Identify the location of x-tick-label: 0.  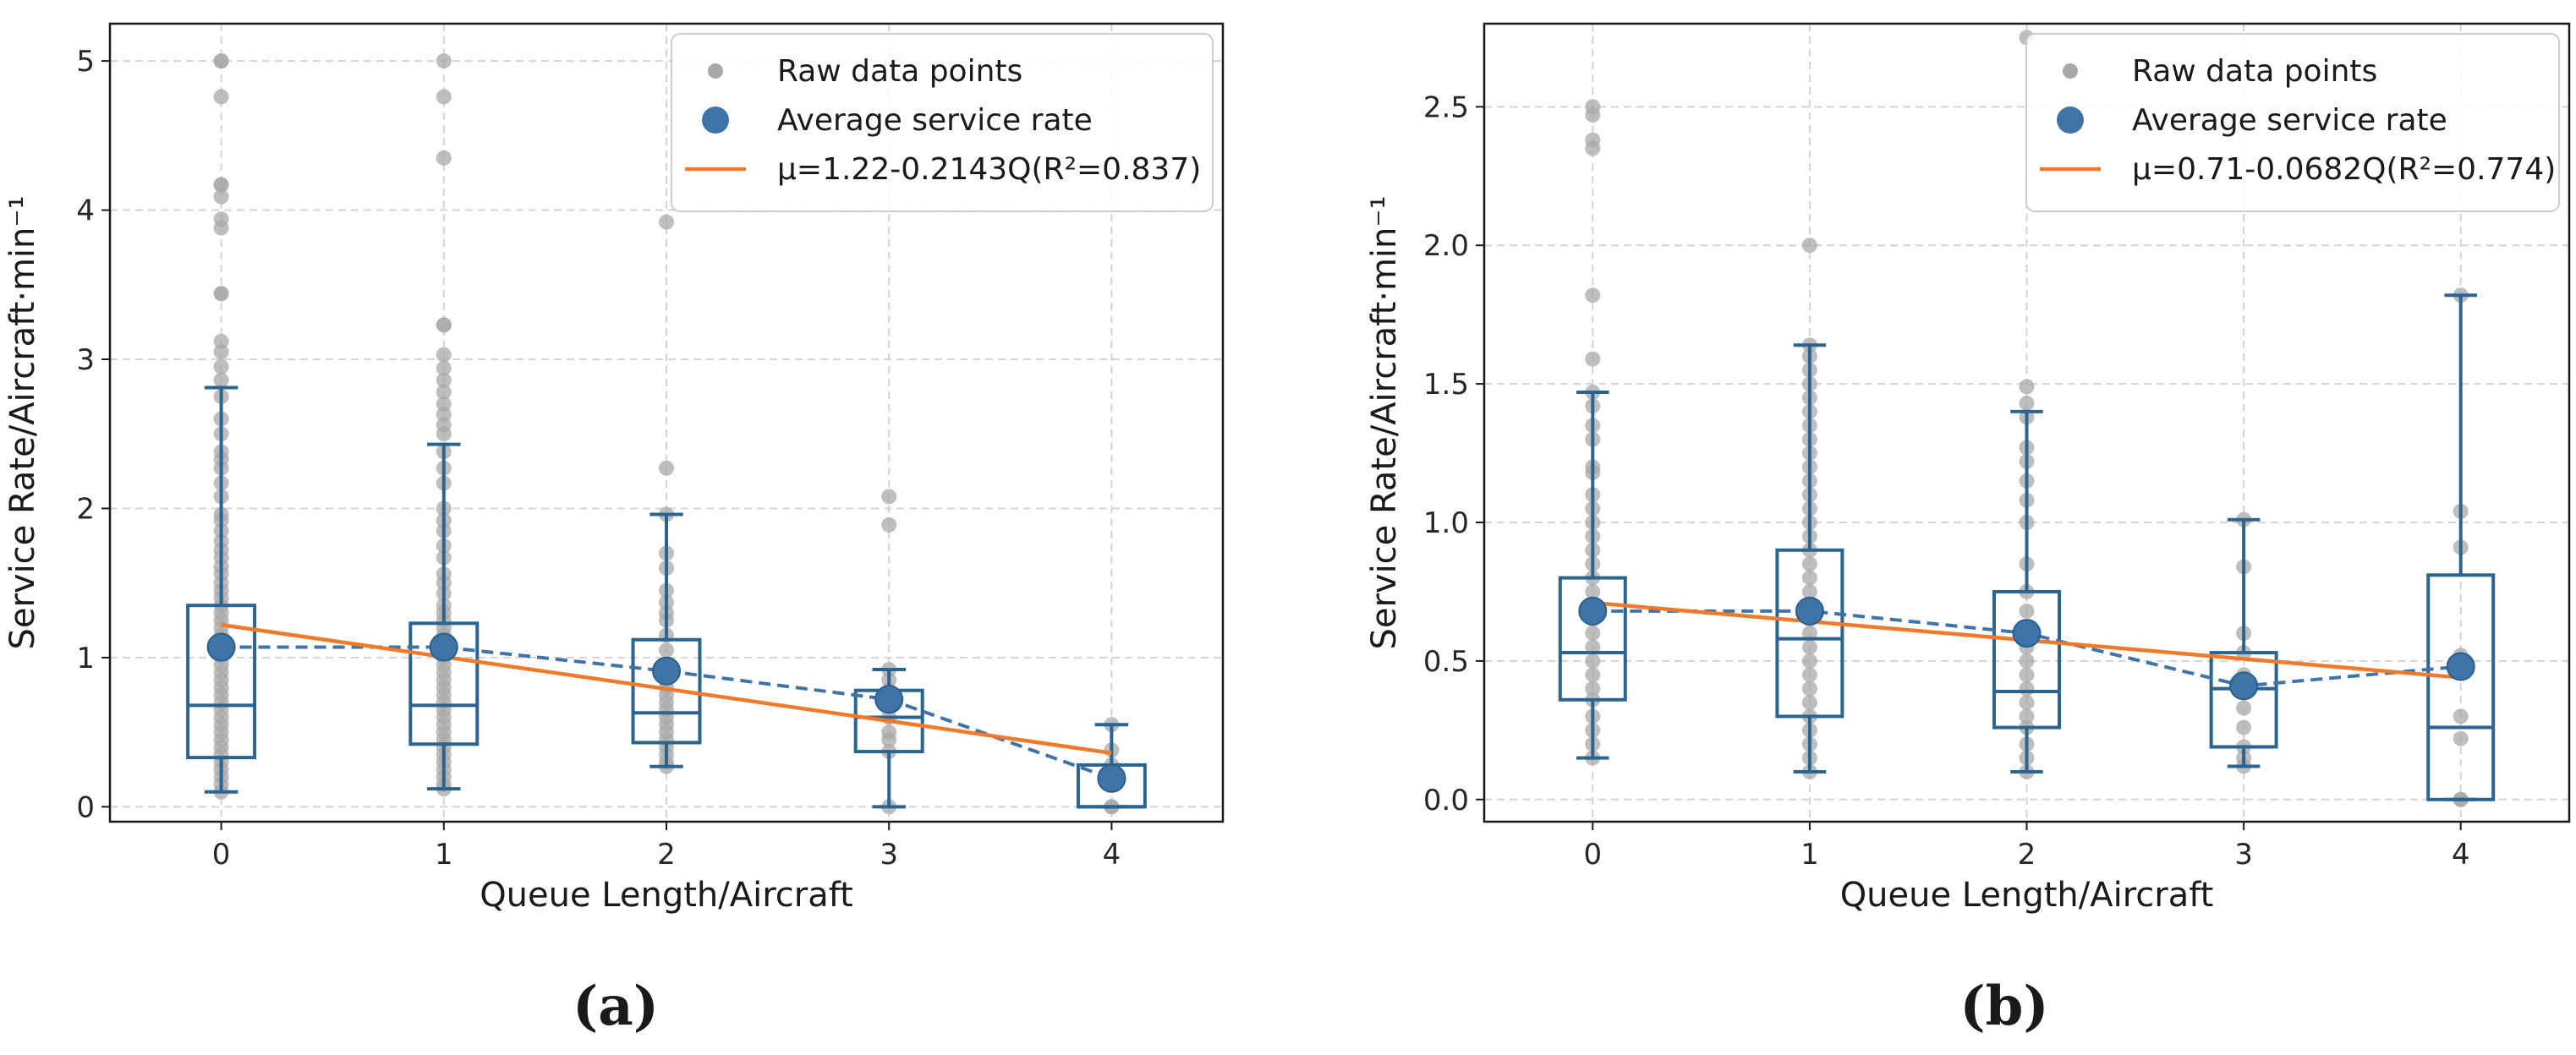
(221, 855).